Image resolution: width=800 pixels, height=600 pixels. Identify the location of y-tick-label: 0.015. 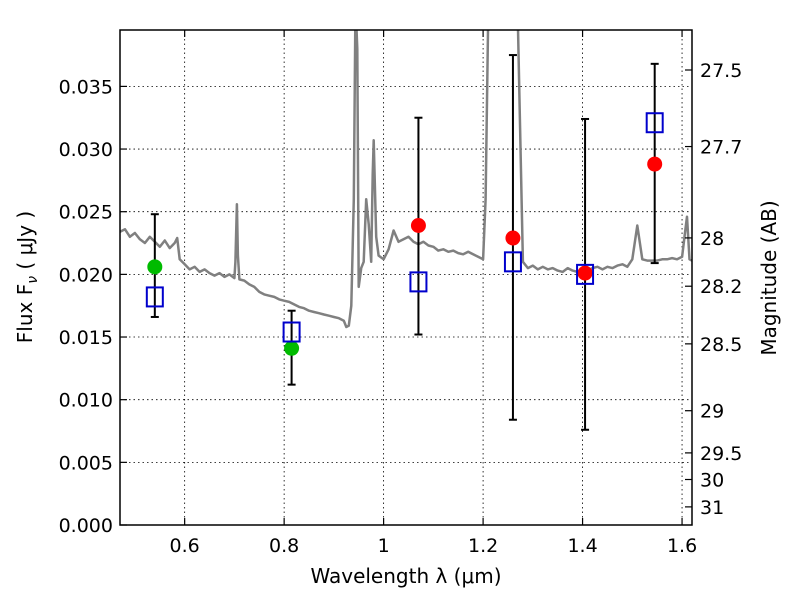
(86, 338).